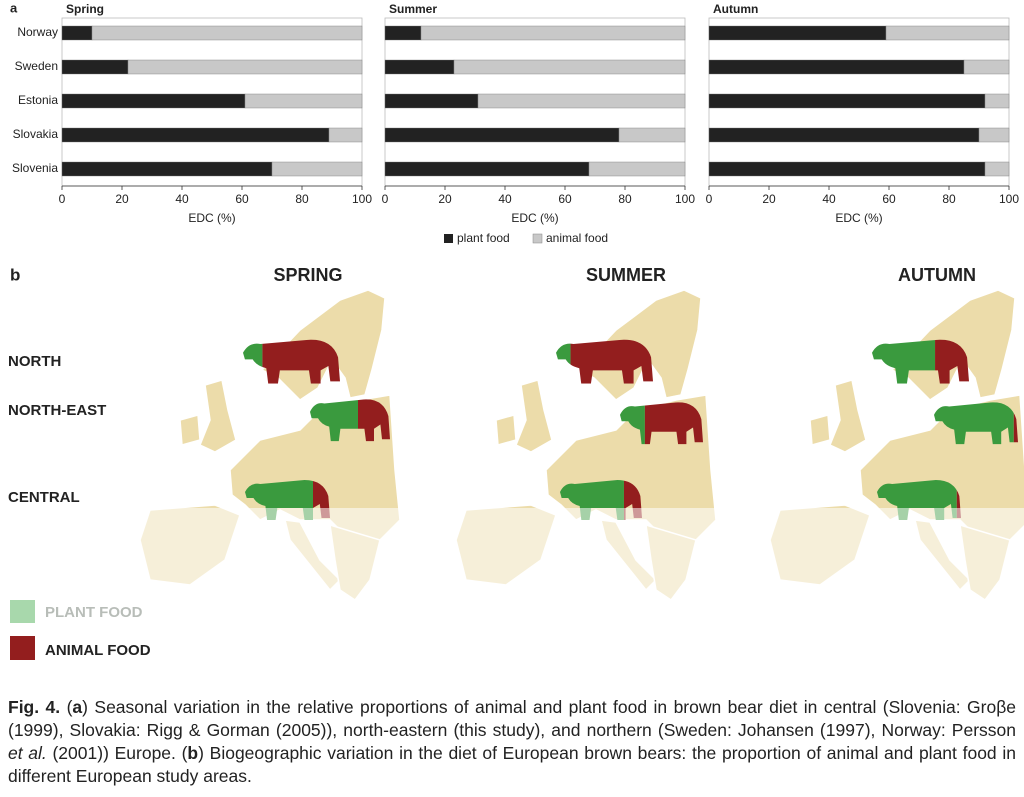  Describe the element at coordinates (44, 497) in the screenshot. I see `region-label: CENTRAL` at that location.